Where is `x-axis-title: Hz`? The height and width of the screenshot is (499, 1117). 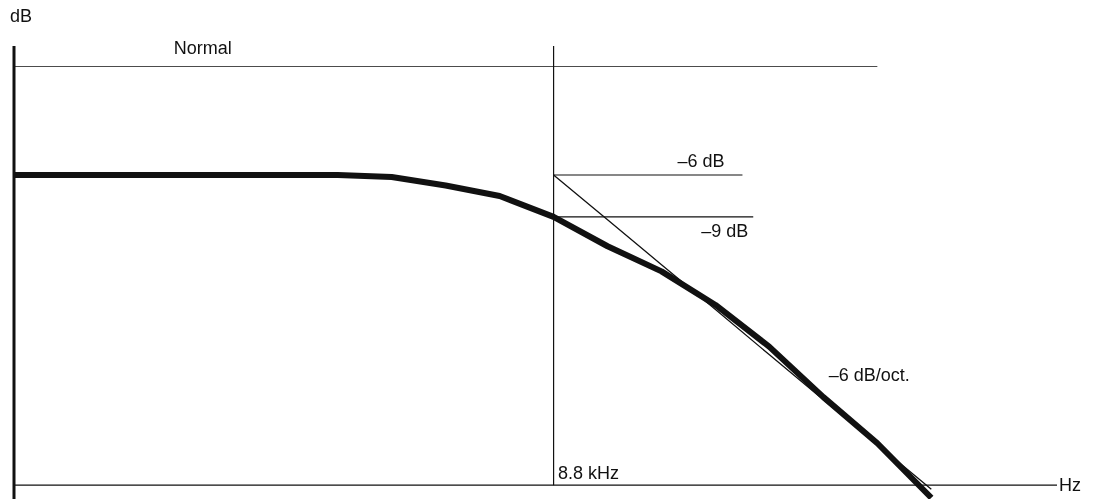
x-axis-title: Hz is located at coordinates (1070, 485).